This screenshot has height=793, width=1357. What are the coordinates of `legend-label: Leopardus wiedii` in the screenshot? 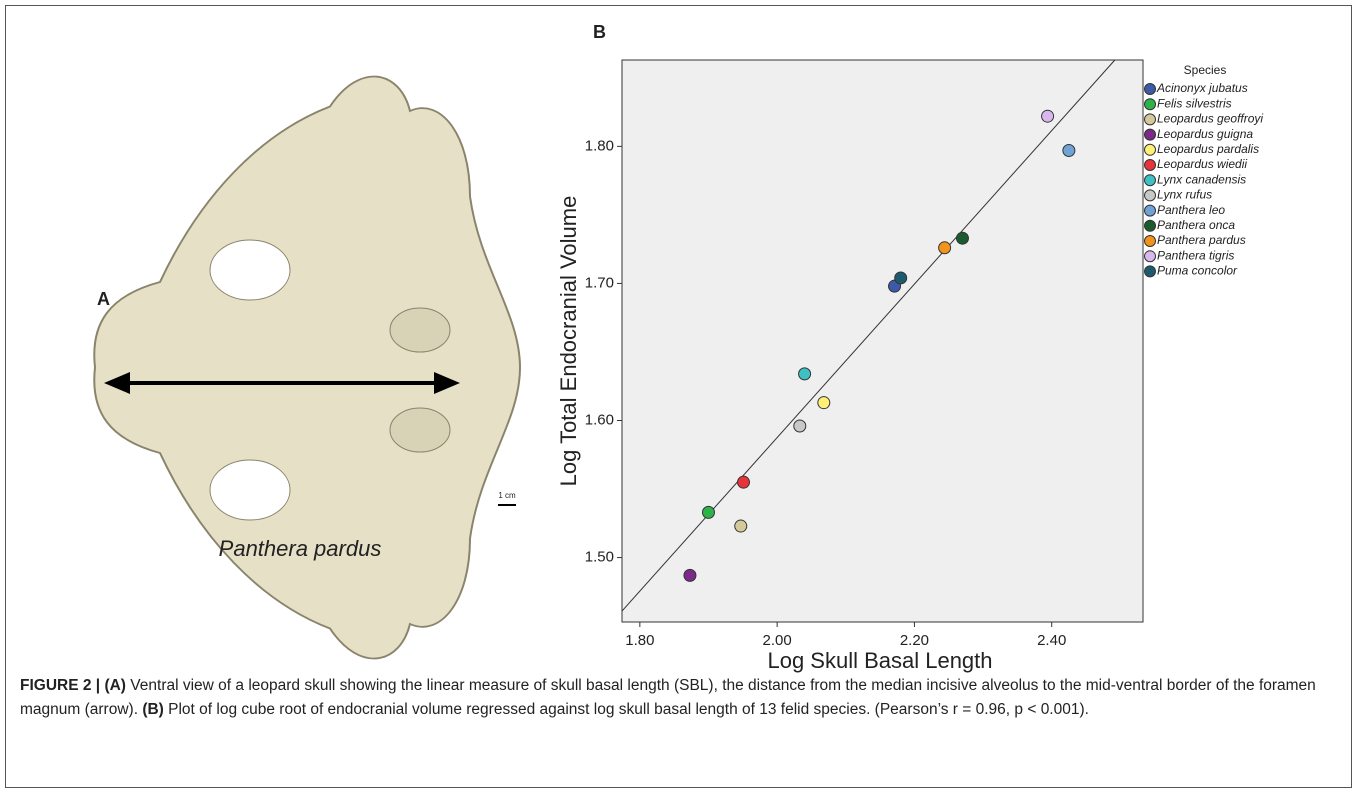 It's located at (1202, 164).